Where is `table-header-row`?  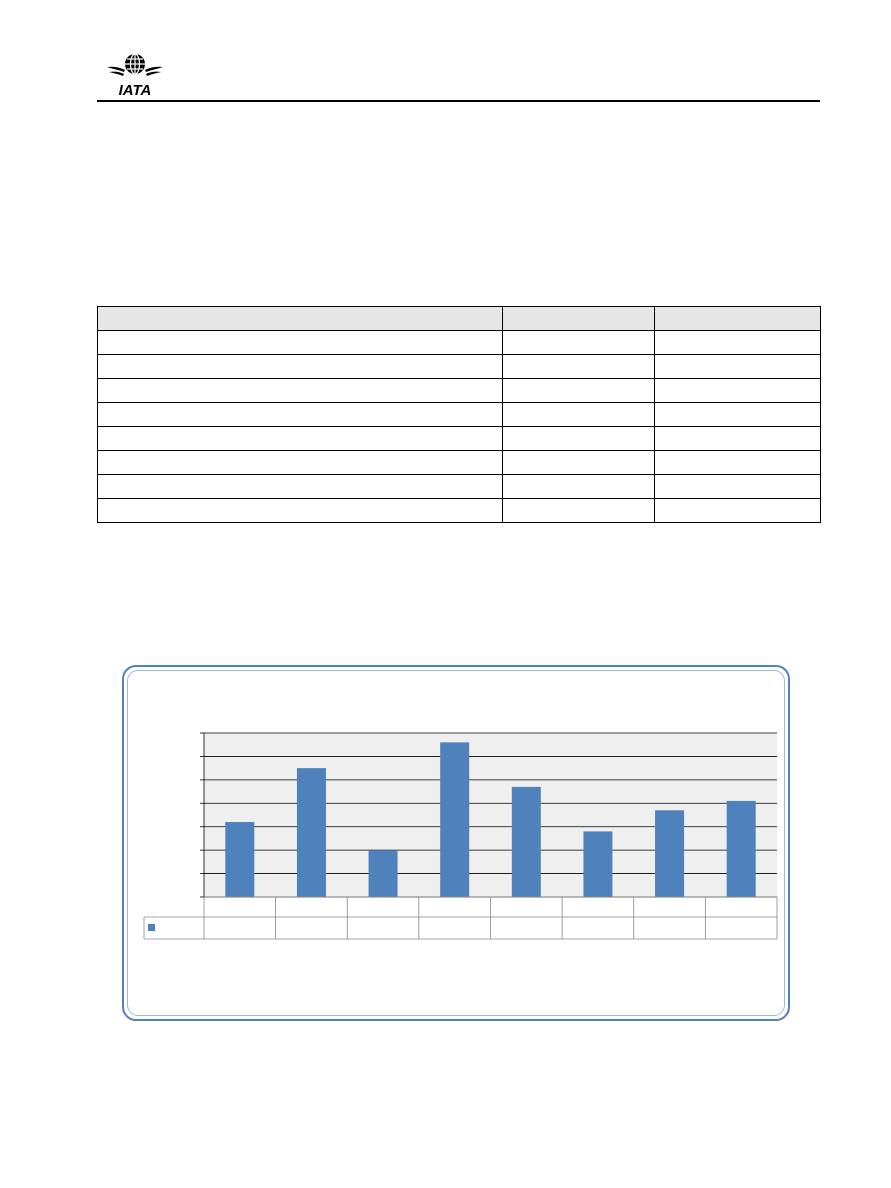 table-header-row is located at coordinates (459, 318).